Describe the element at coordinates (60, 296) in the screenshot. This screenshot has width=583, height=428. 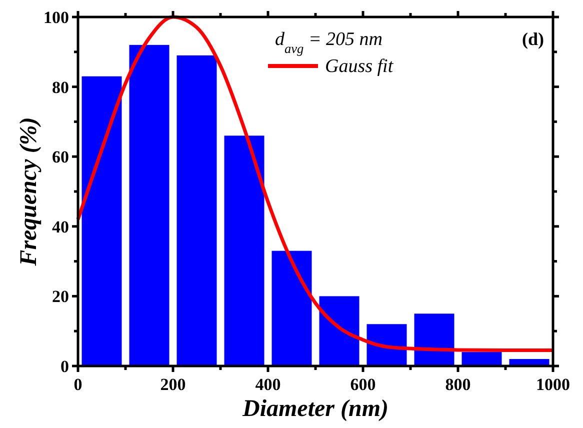
I see `y-tick-label: 20` at that location.